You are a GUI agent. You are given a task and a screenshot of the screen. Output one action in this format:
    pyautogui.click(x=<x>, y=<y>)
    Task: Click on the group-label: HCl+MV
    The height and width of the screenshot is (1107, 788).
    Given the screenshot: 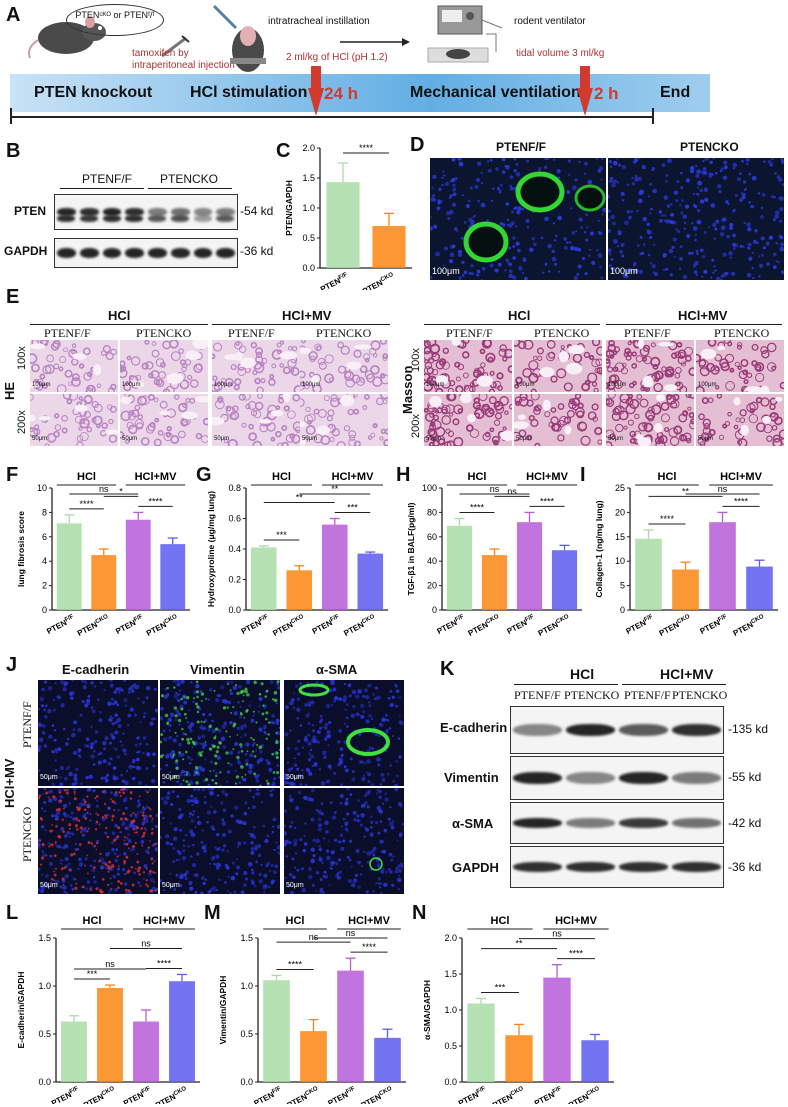 What is the action you would take?
    pyautogui.click(x=741, y=477)
    